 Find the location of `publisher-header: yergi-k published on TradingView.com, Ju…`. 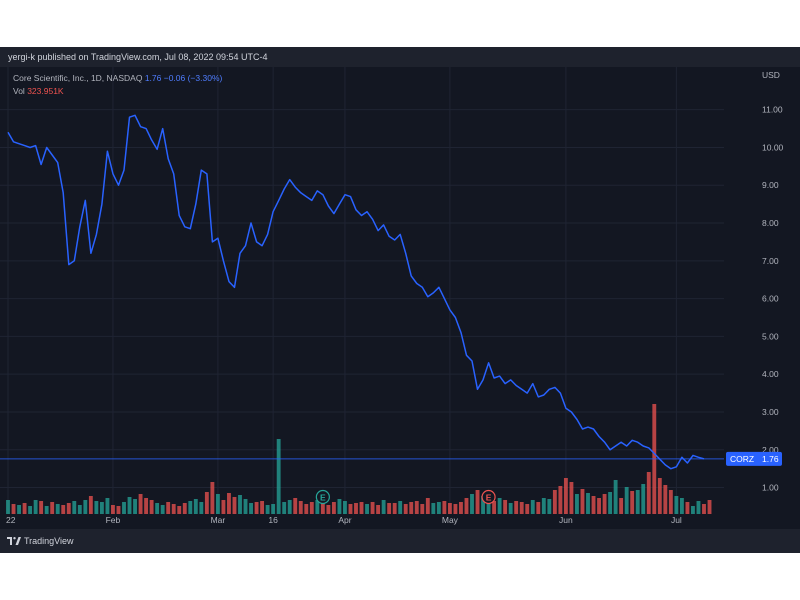

publisher-header: yergi-k published on TradingView.com, Ju… is located at coordinates (400, 57).